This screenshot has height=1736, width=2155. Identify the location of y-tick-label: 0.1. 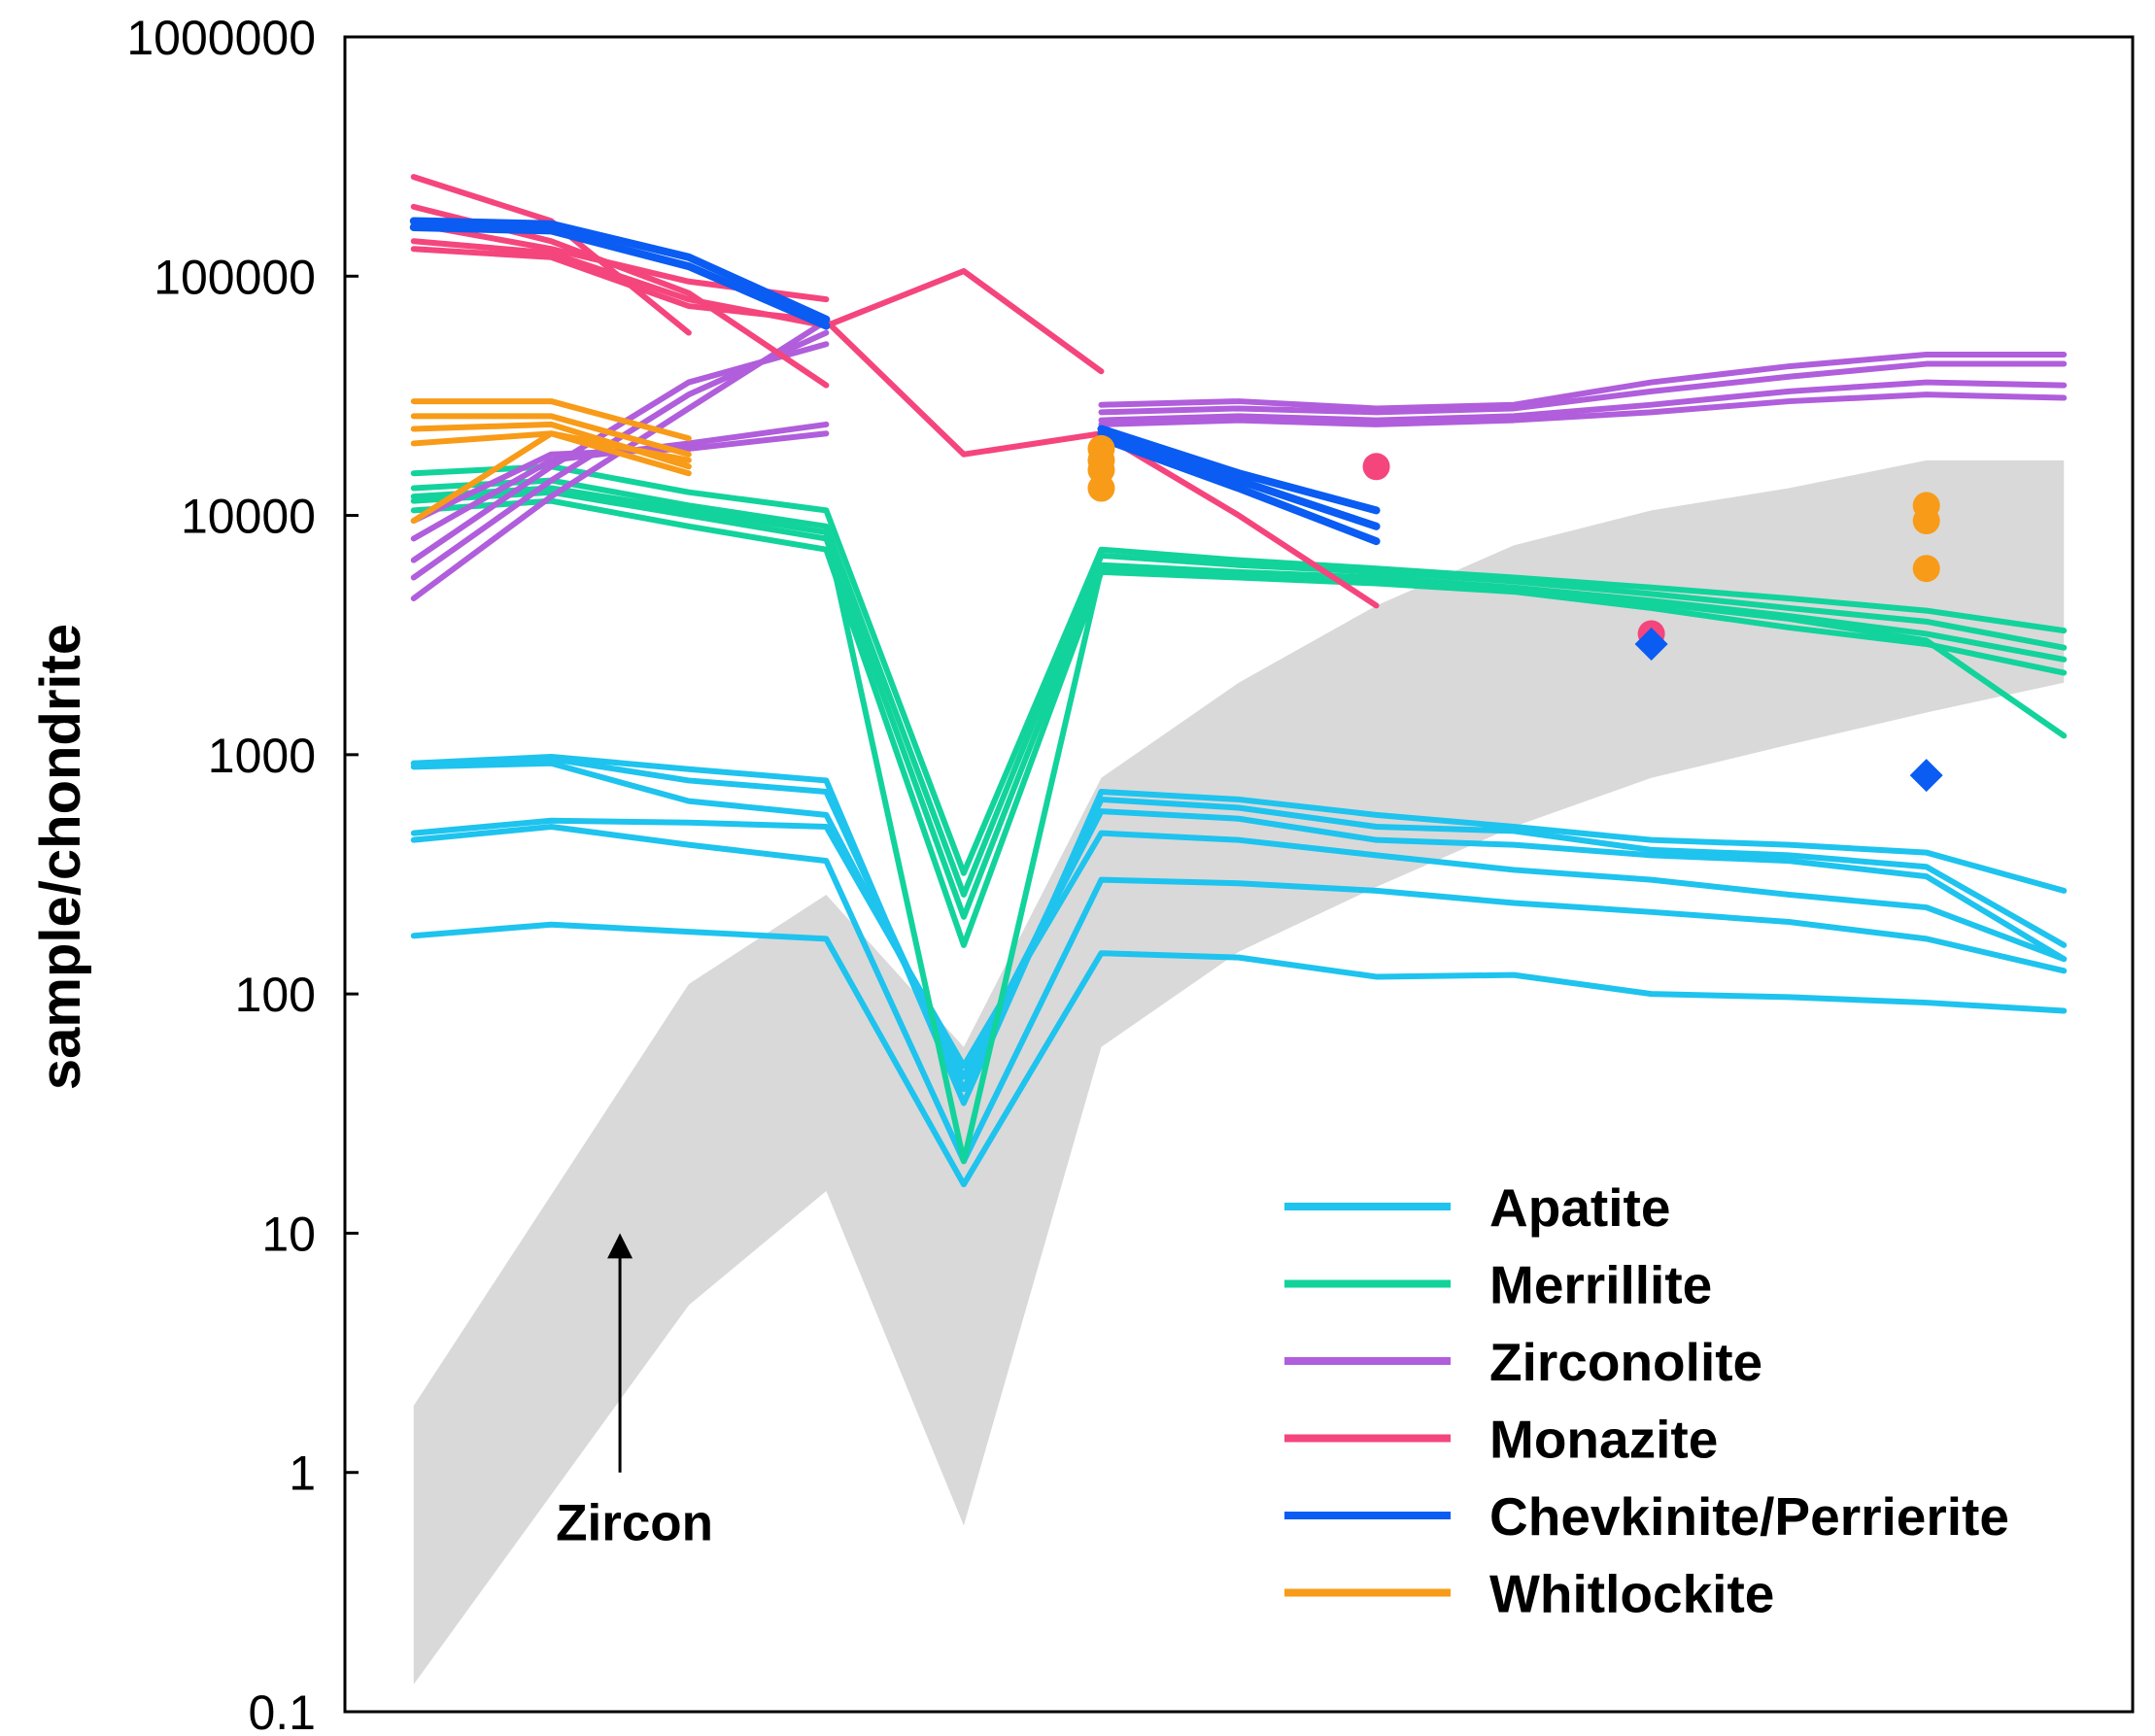
(282, 1710).